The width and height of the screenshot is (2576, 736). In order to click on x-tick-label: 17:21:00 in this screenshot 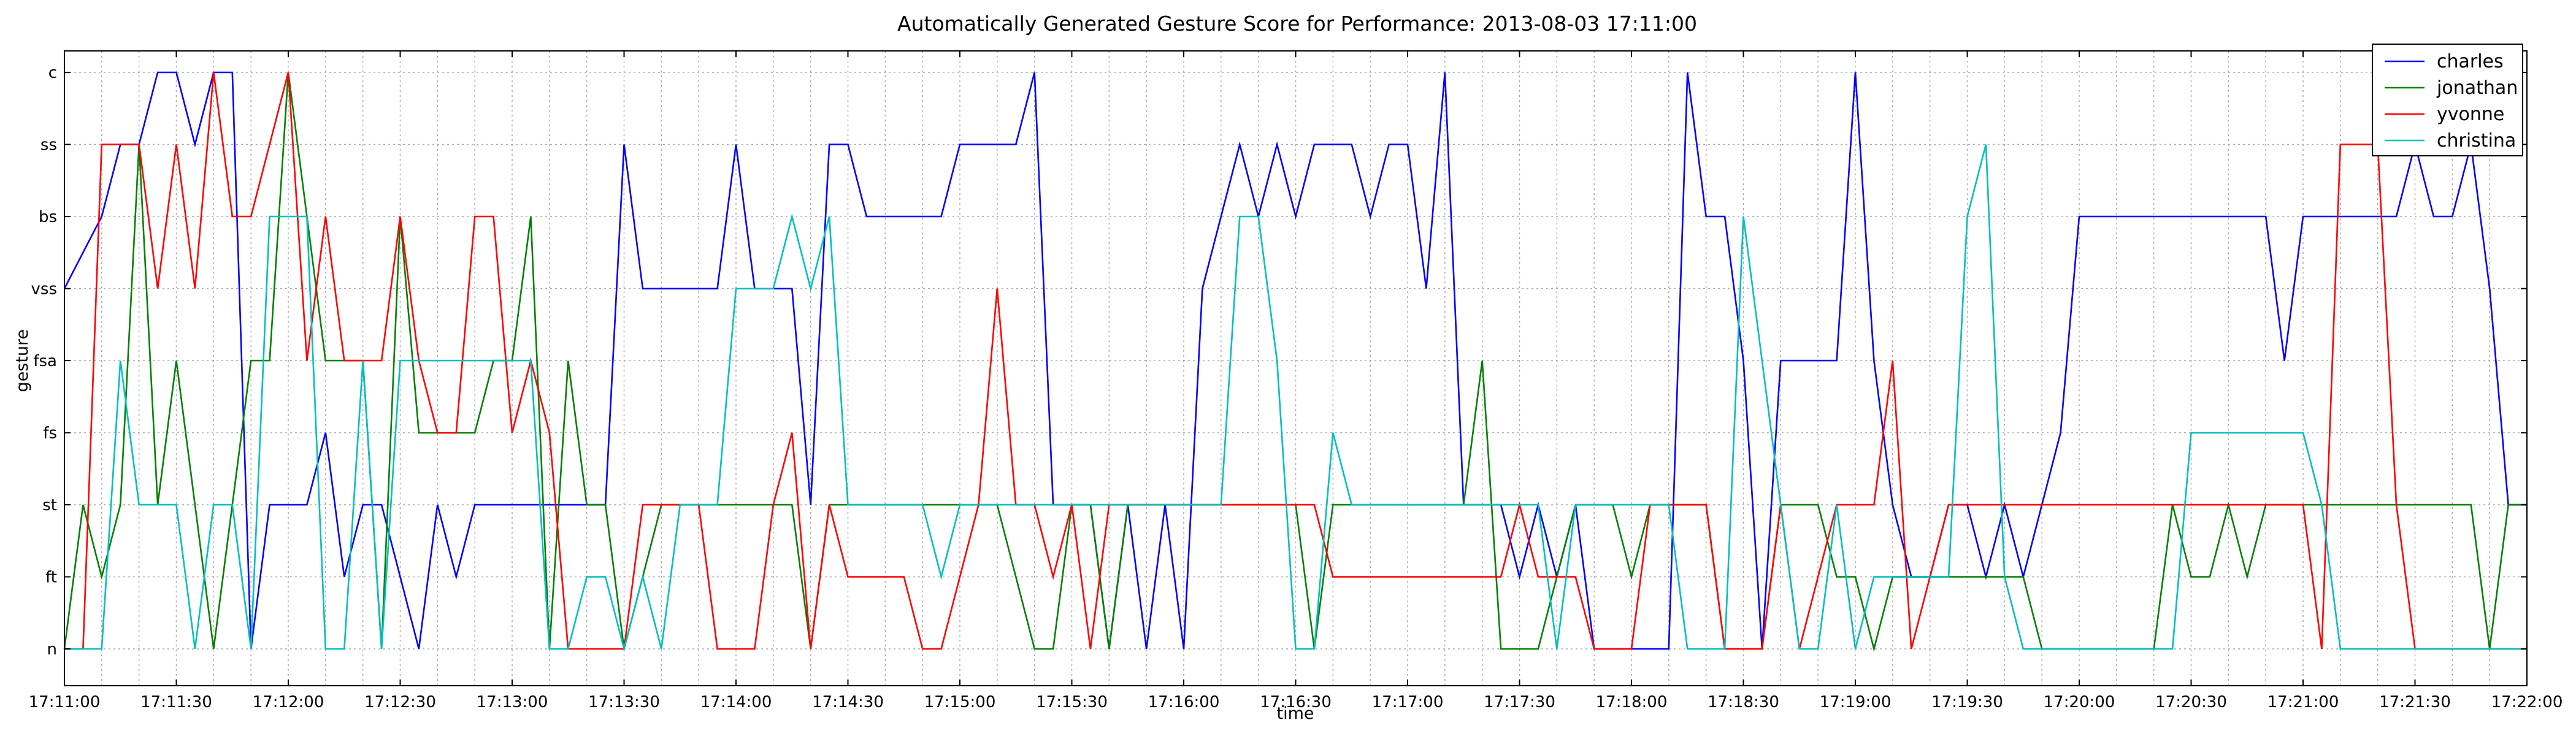, I will do `click(2303, 702)`.